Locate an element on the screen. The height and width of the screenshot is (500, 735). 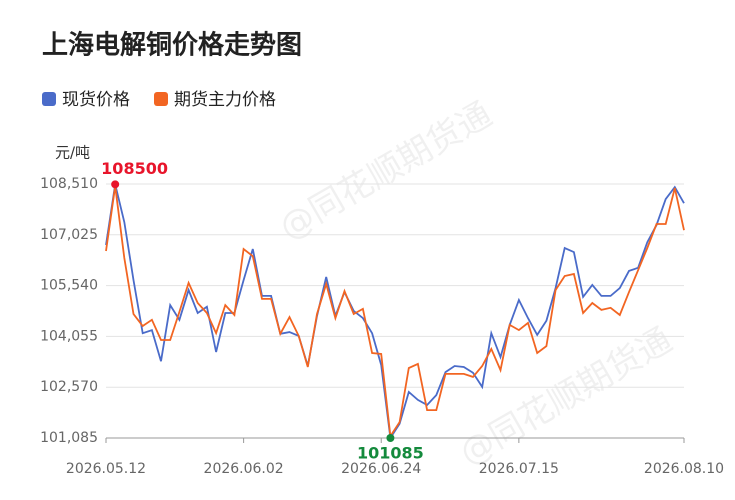
max-marker is located at coordinates (115, 184).